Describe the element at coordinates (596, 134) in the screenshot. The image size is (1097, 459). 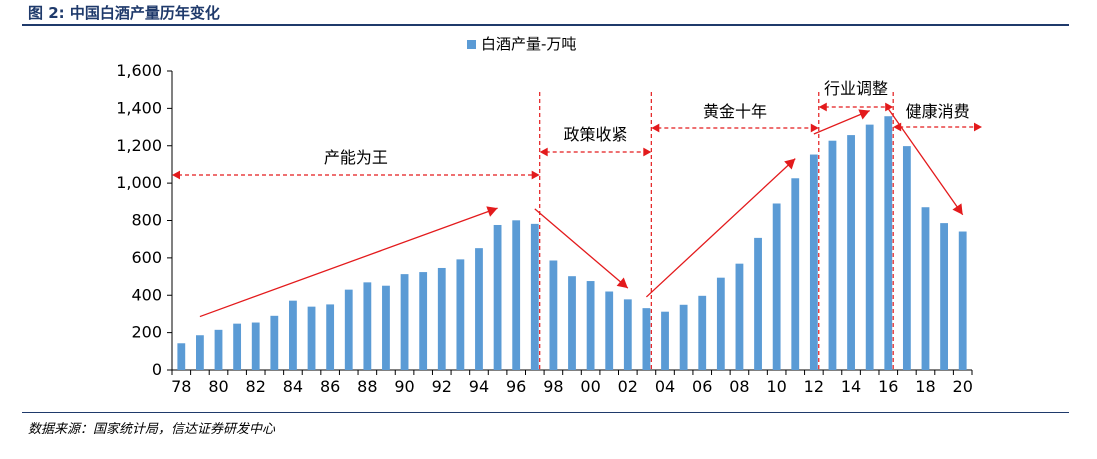
I see `phase-label: 政策收紧` at that location.